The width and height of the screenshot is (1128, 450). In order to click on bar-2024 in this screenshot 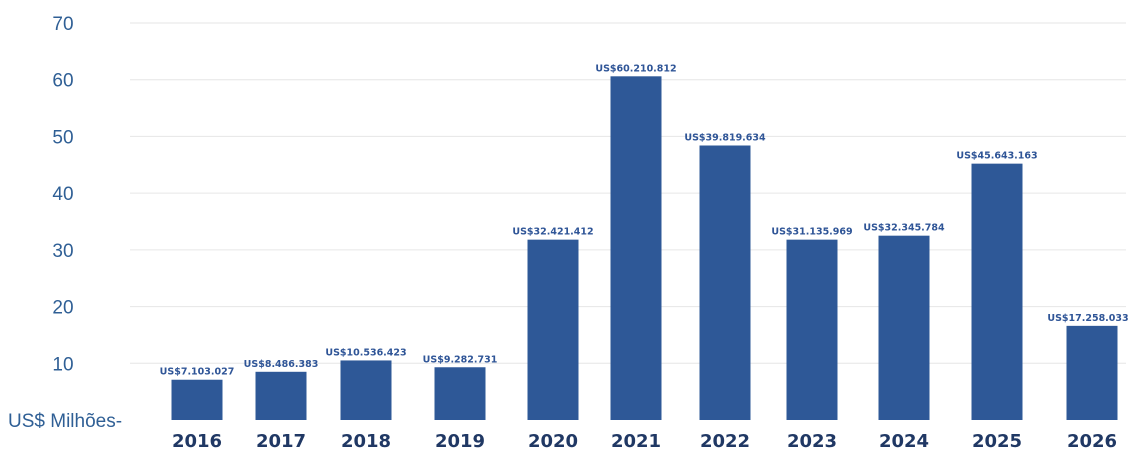, I will do `click(904, 327)`.